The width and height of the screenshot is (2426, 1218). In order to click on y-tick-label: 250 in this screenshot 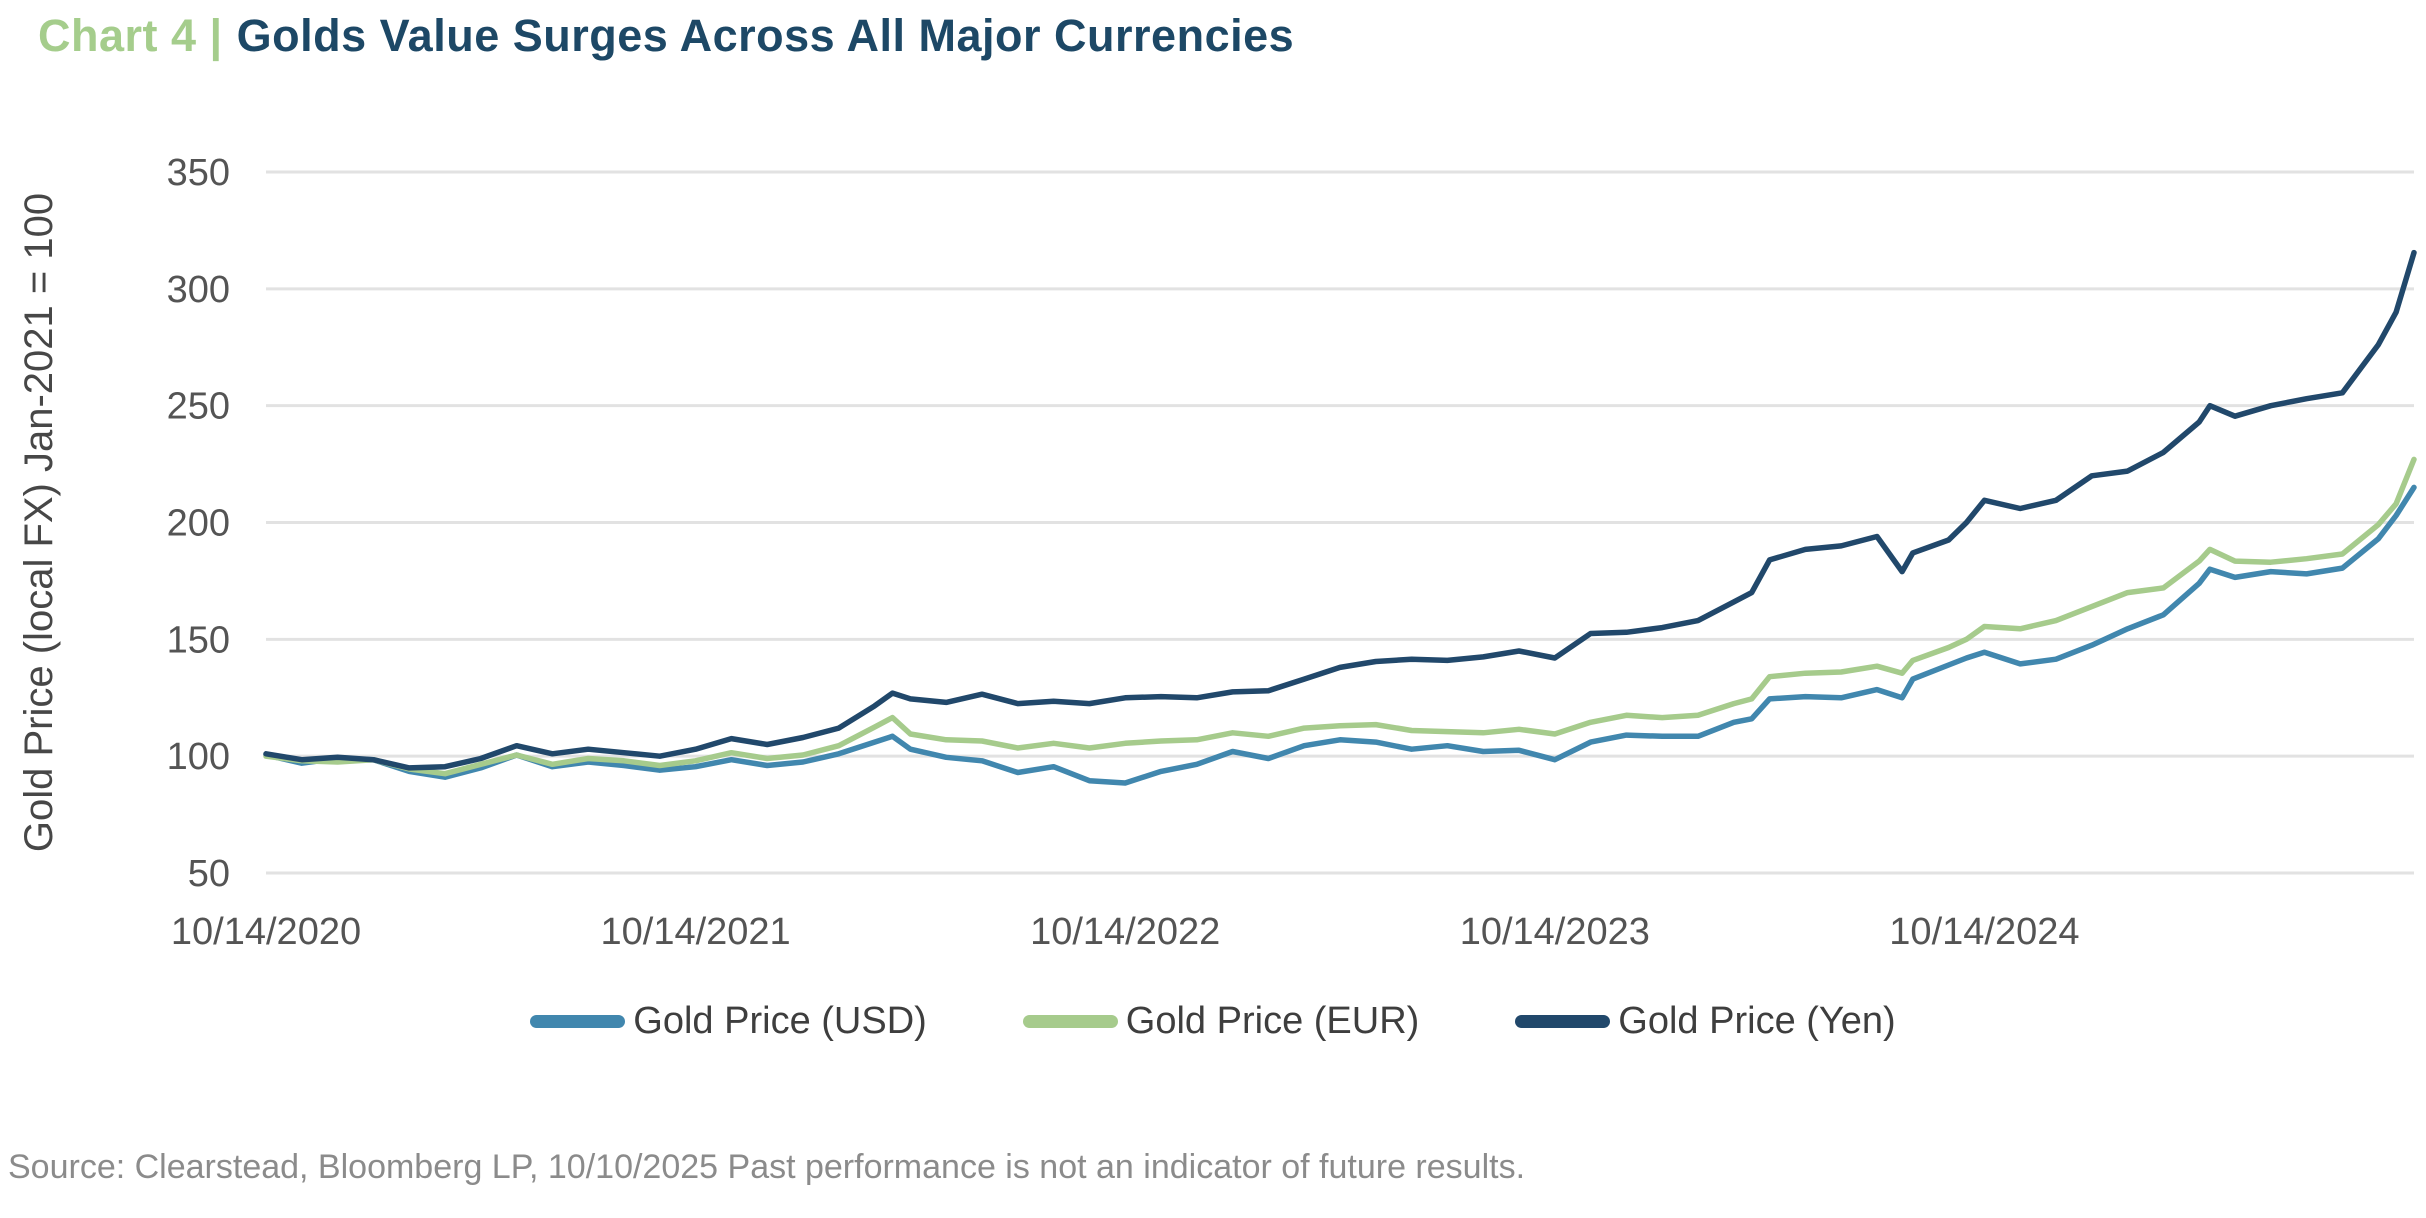, I will do `click(198, 407)`.